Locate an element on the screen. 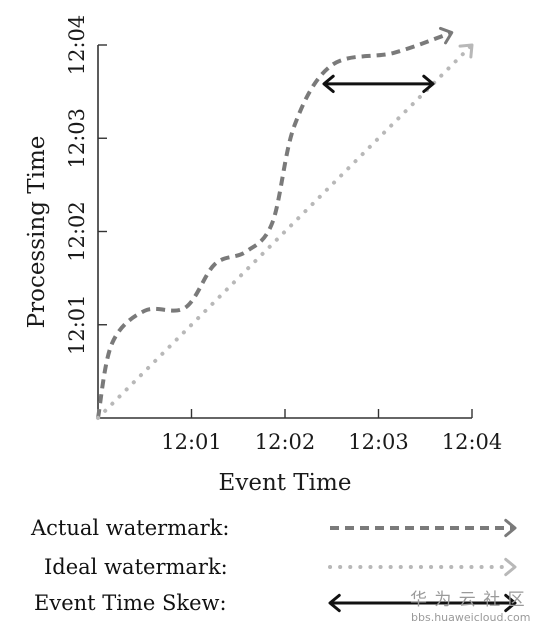  x-axis-title: Event Time is located at coordinates (285, 483).